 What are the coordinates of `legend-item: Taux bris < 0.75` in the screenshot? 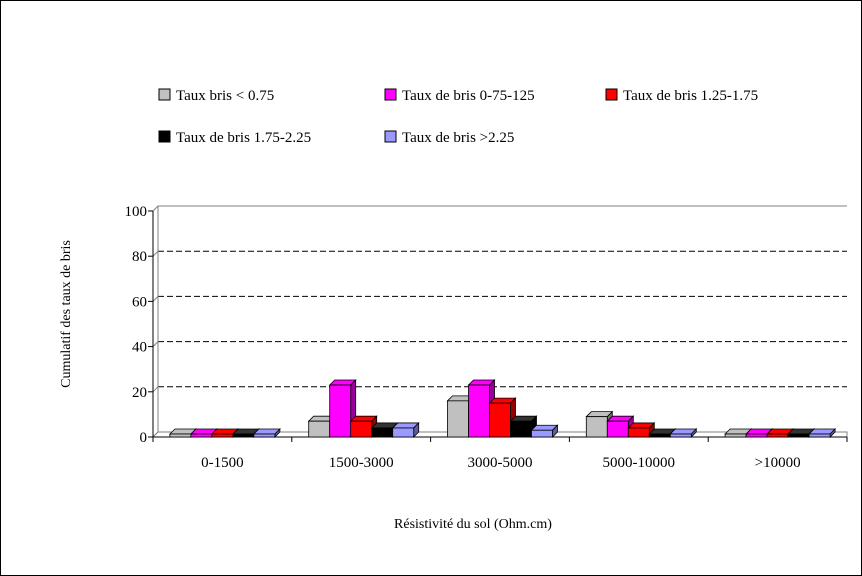 It's located at (216, 96).